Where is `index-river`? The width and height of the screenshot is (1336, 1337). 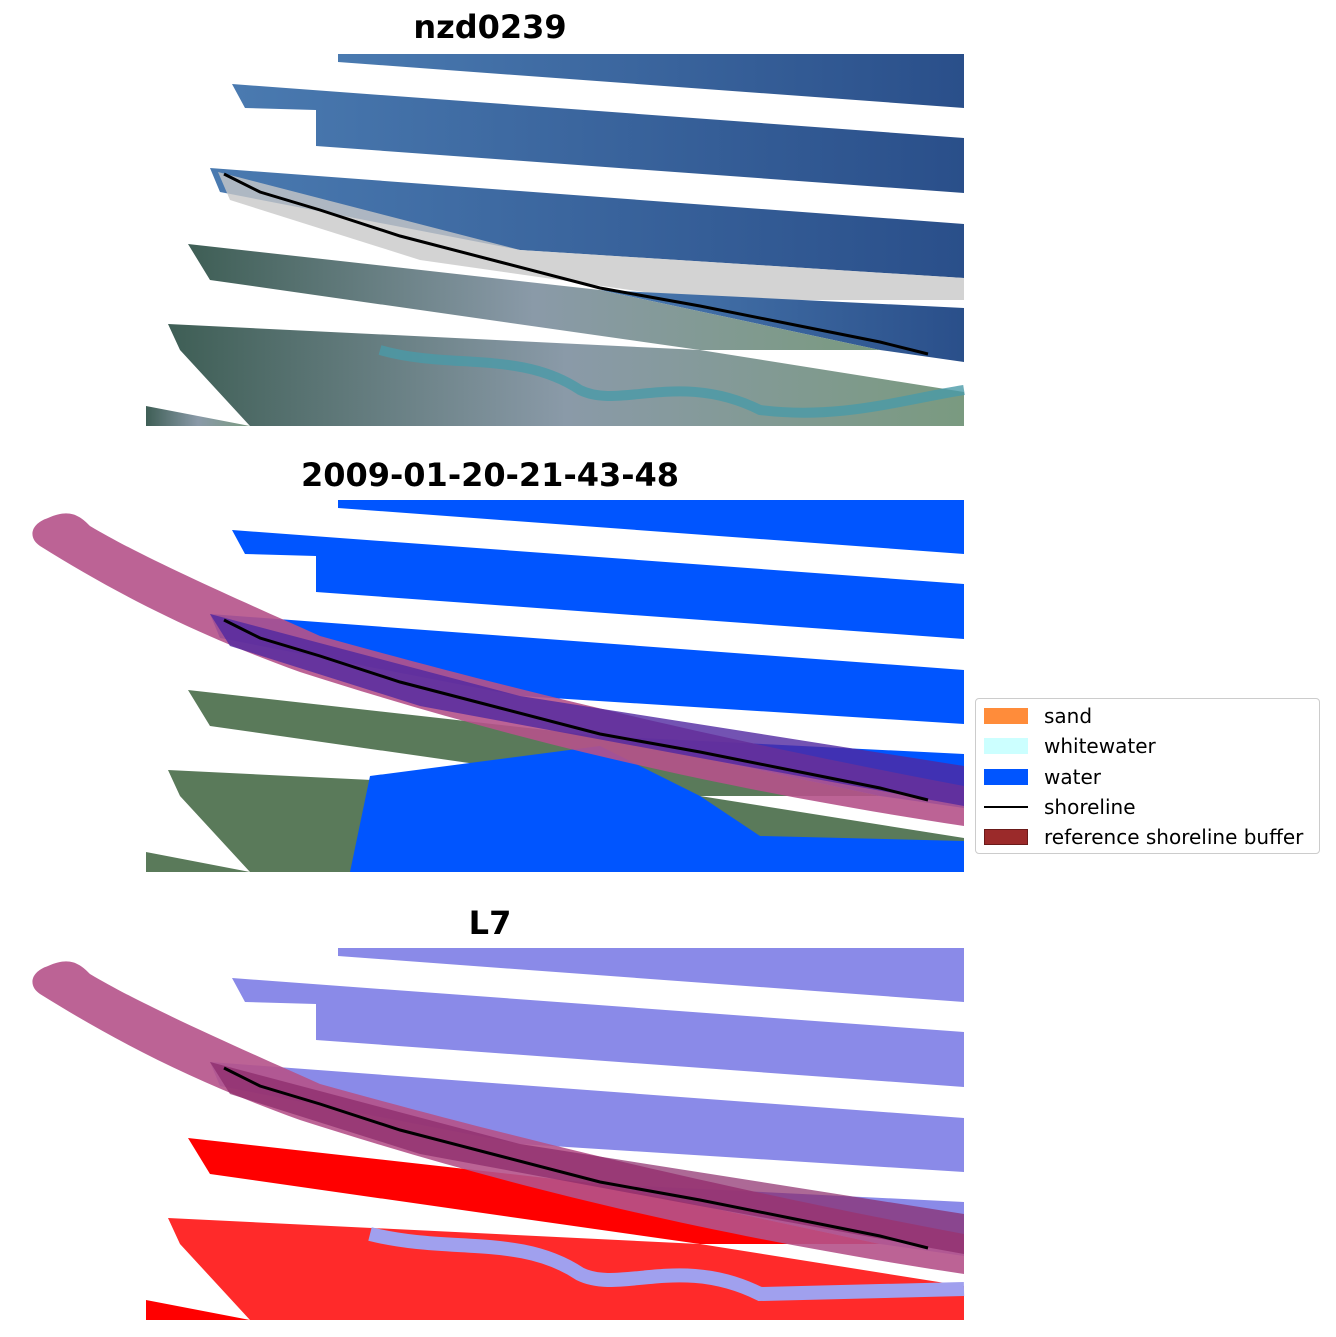 index-river is located at coordinates (666, 1264).